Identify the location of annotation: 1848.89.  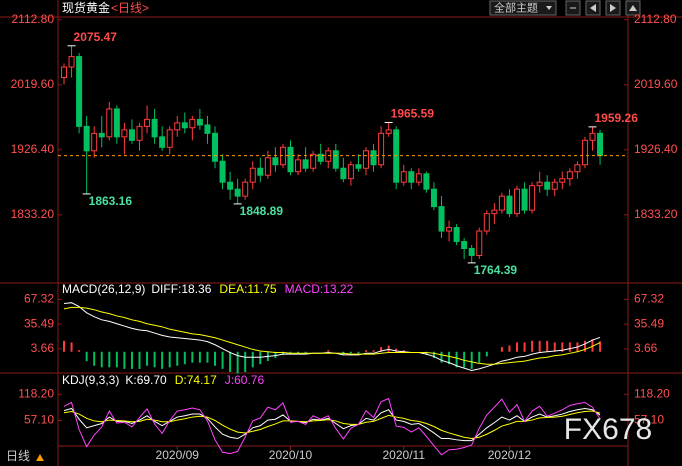
(262, 211).